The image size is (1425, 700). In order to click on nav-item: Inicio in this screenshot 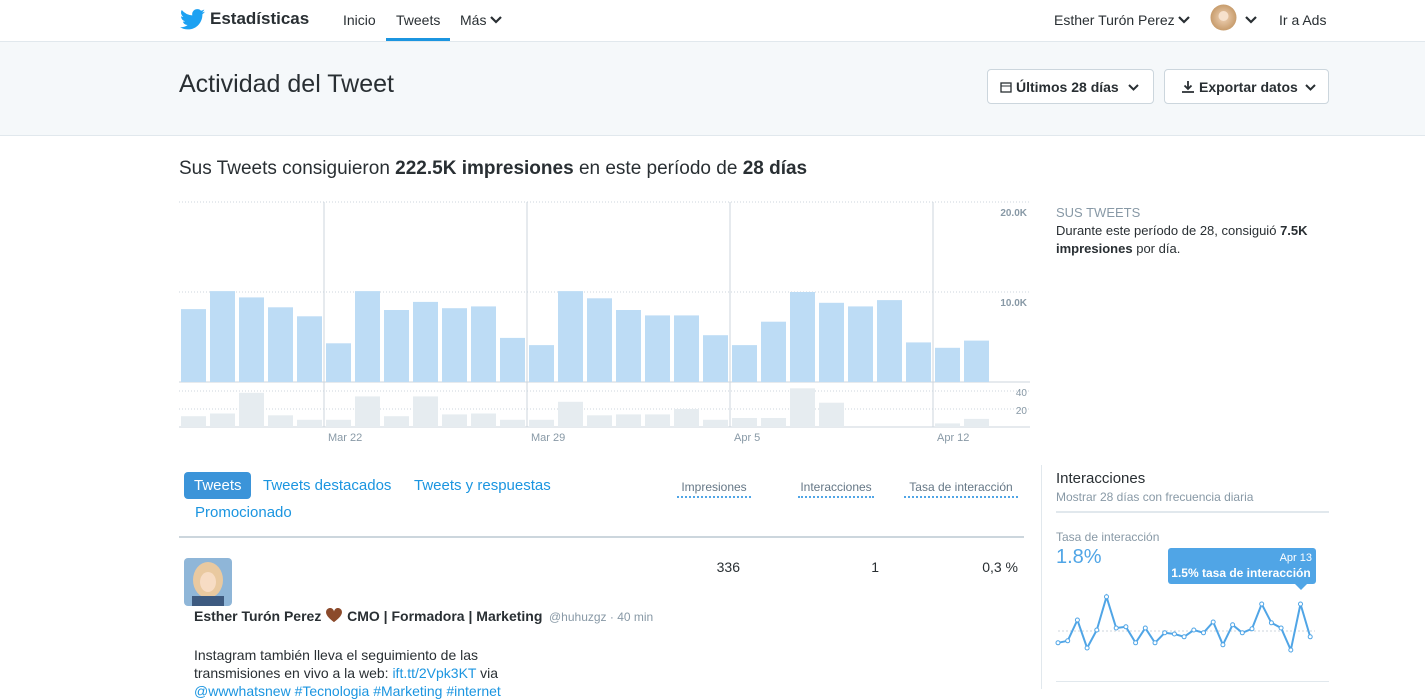, I will do `click(359, 20)`.